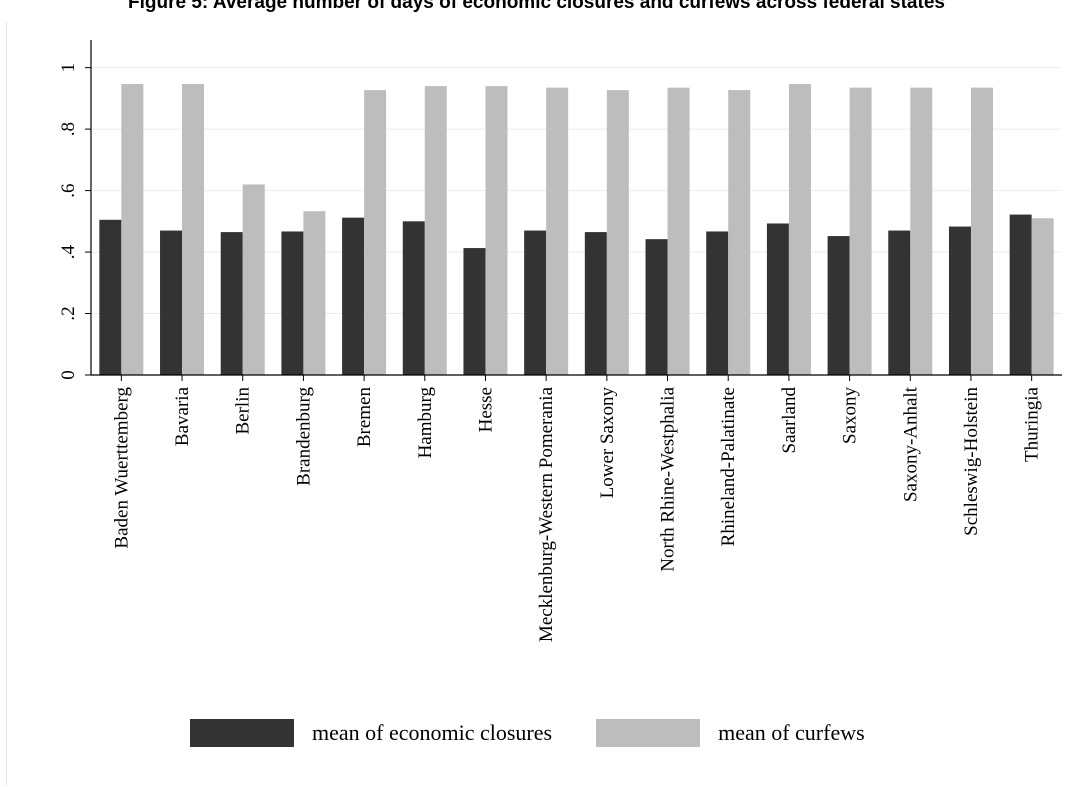  What do you see at coordinates (668, 478) in the screenshot?
I see `x-tick-label: North Rhine-Westphalia` at bounding box center [668, 478].